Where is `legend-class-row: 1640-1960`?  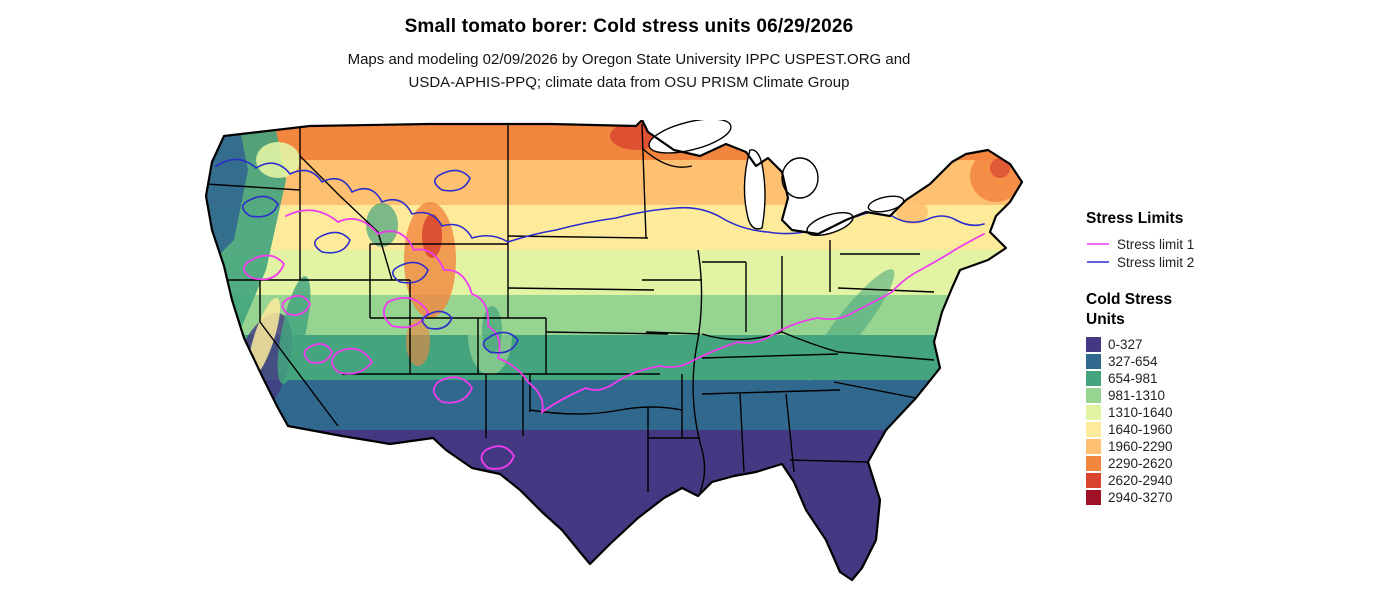
legend-class-row: 1640-1960 is located at coordinates (1236, 429).